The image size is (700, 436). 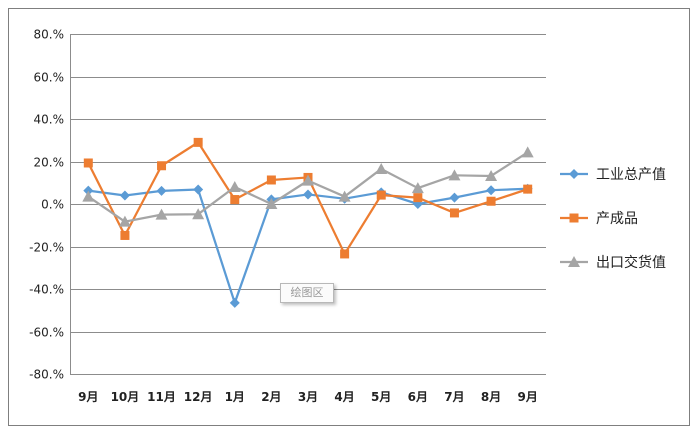 What do you see at coordinates (631, 262) in the screenshot?
I see `legend-label: 出口交货值` at bounding box center [631, 262].